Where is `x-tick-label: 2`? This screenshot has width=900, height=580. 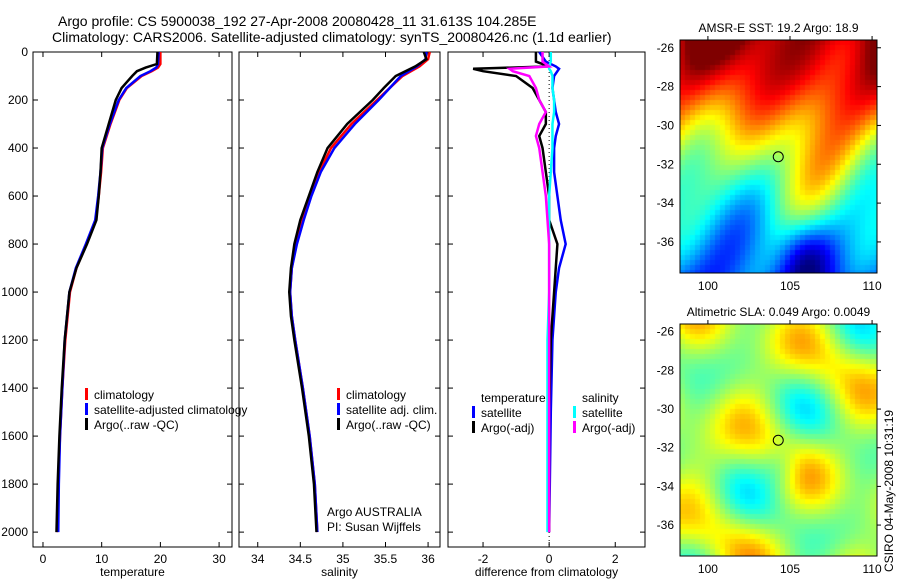 x-tick-label: 2 is located at coordinates (615, 559).